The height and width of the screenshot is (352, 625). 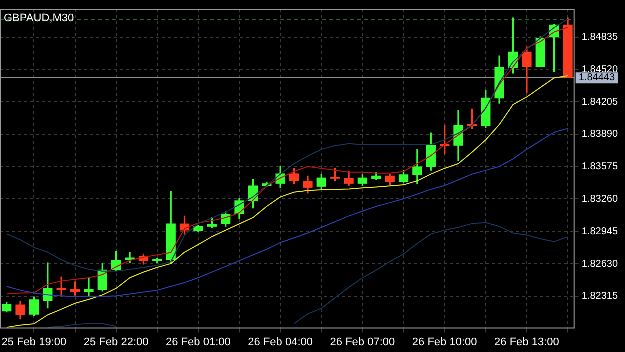 I want to click on x-tick-label: 26 Feb 10:00, so click(x=445, y=342).